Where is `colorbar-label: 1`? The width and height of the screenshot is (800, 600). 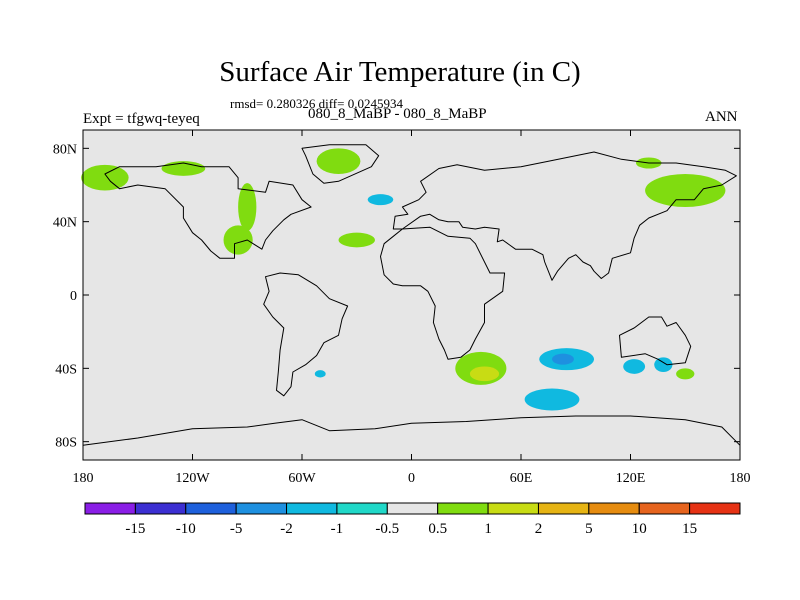 colorbar-label: 1 is located at coordinates (488, 529).